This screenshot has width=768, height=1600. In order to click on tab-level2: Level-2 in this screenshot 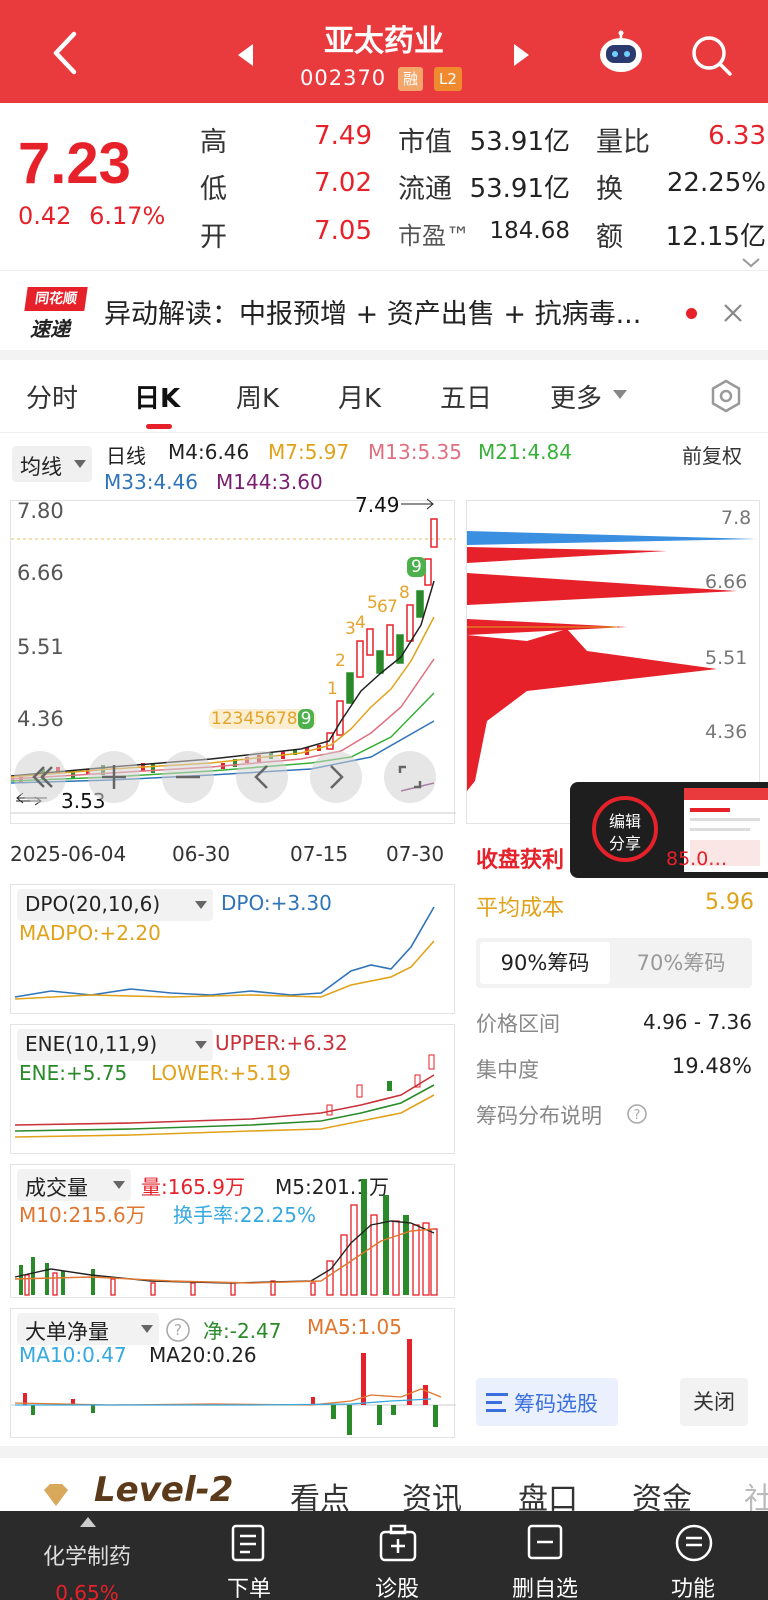, I will do `click(164, 1490)`.